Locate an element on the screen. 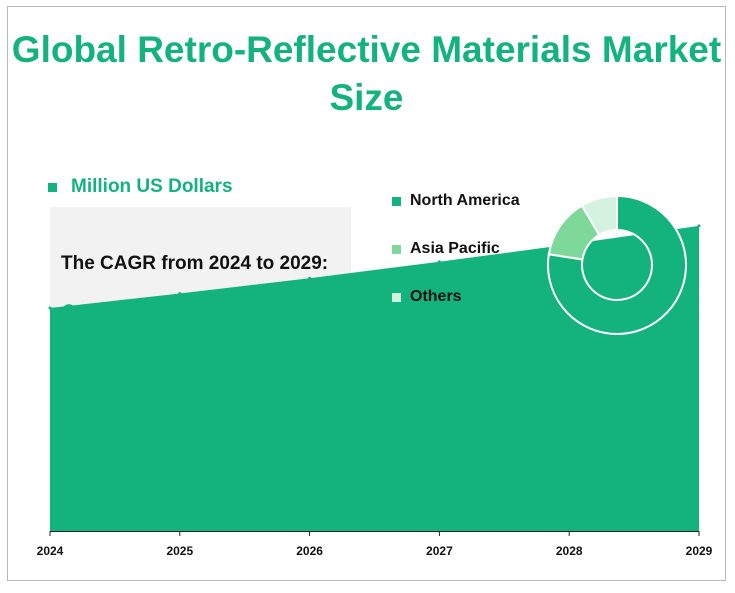 The width and height of the screenshot is (735, 593). legend-item-others: Others is located at coordinates (456, 297).